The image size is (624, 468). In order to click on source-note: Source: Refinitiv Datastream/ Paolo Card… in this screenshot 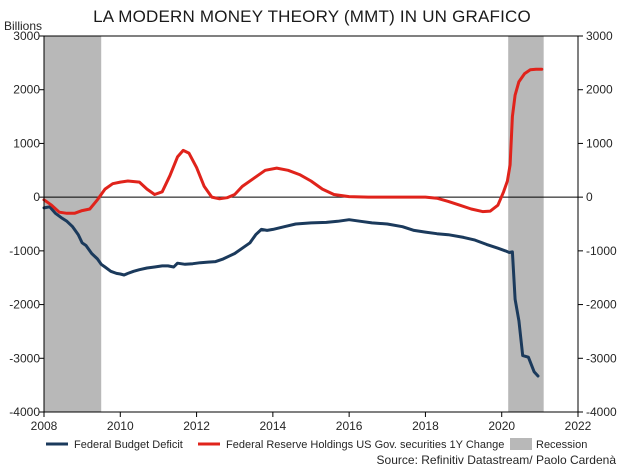, I will do `click(497, 460)`.